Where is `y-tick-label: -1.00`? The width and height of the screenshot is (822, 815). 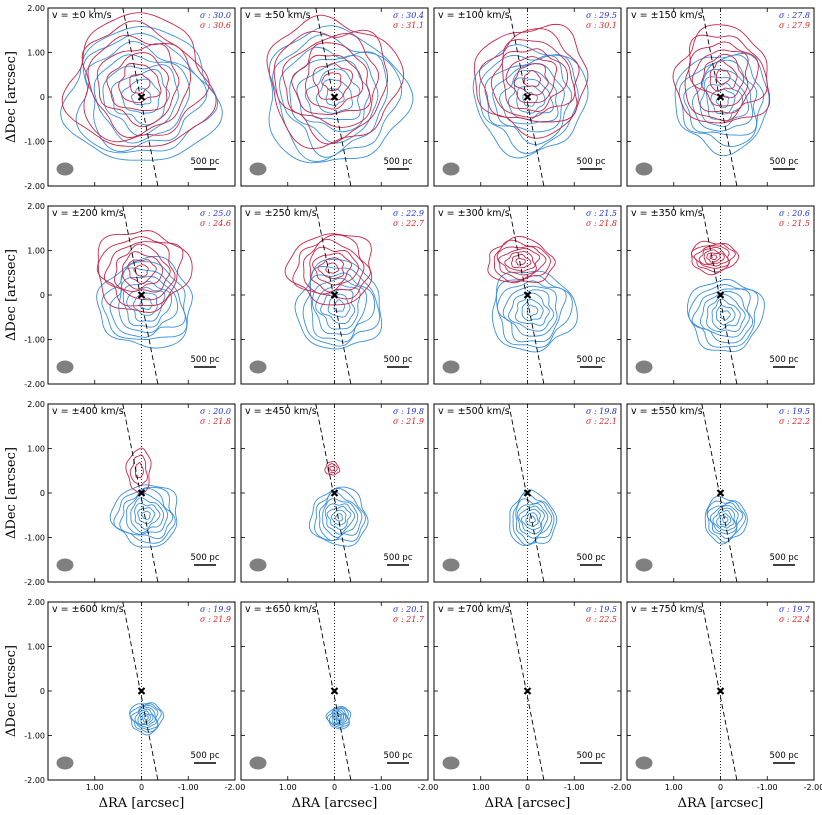 y-tick-label: -1.00 is located at coordinates (34, 736).